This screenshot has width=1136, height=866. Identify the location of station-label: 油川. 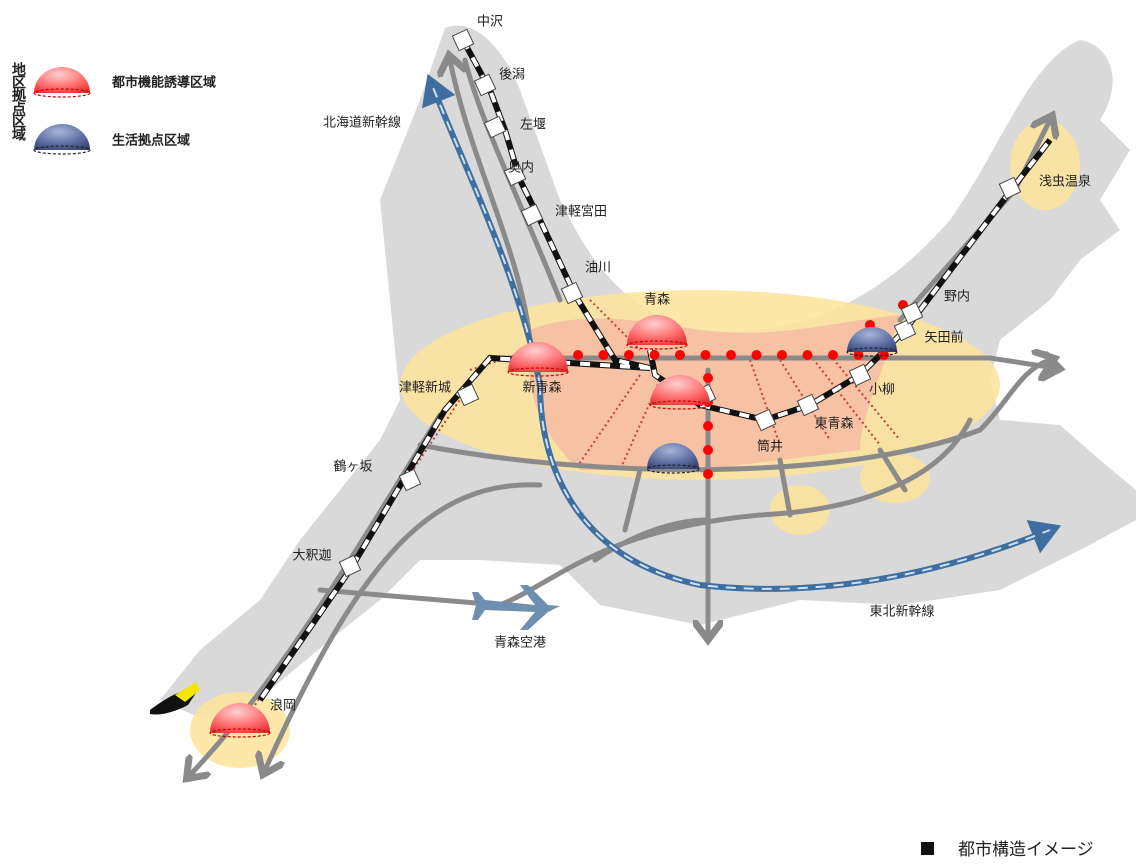
(598, 268).